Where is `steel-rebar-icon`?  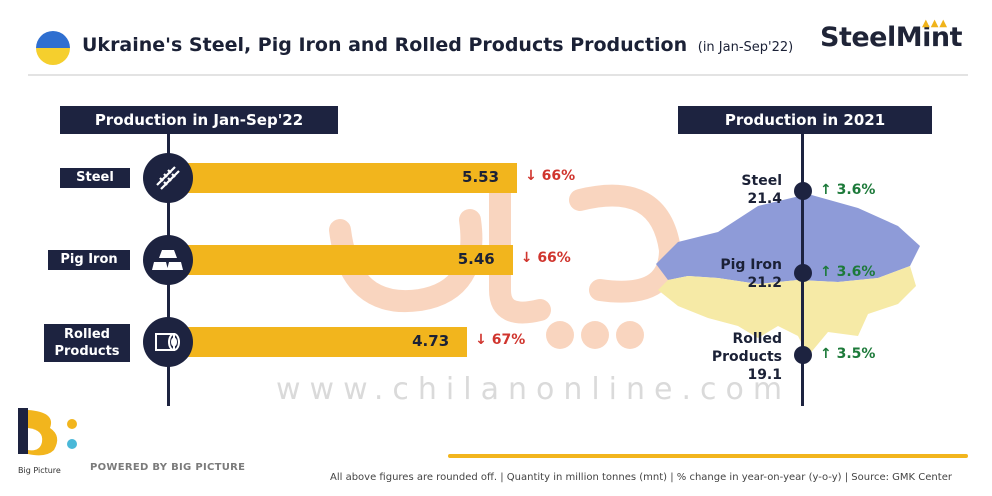
steel-rebar-icon is located at coordinates (168, 178).